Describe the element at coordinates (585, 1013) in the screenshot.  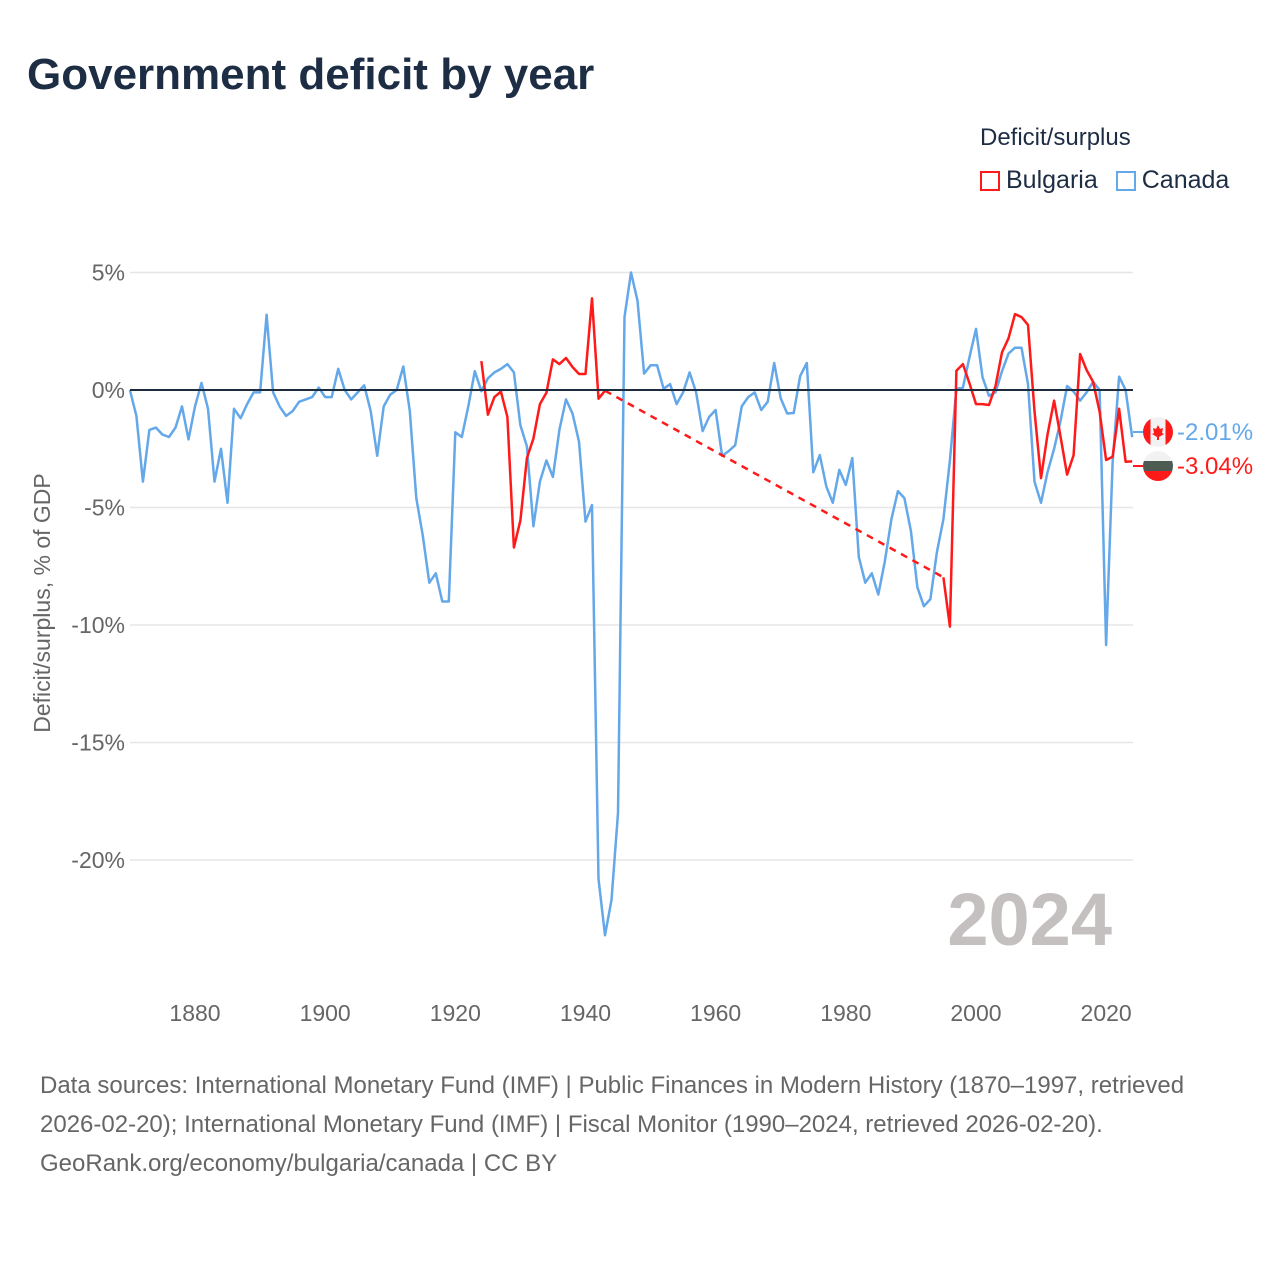
I see `x-tick-label: 1940` at that location.